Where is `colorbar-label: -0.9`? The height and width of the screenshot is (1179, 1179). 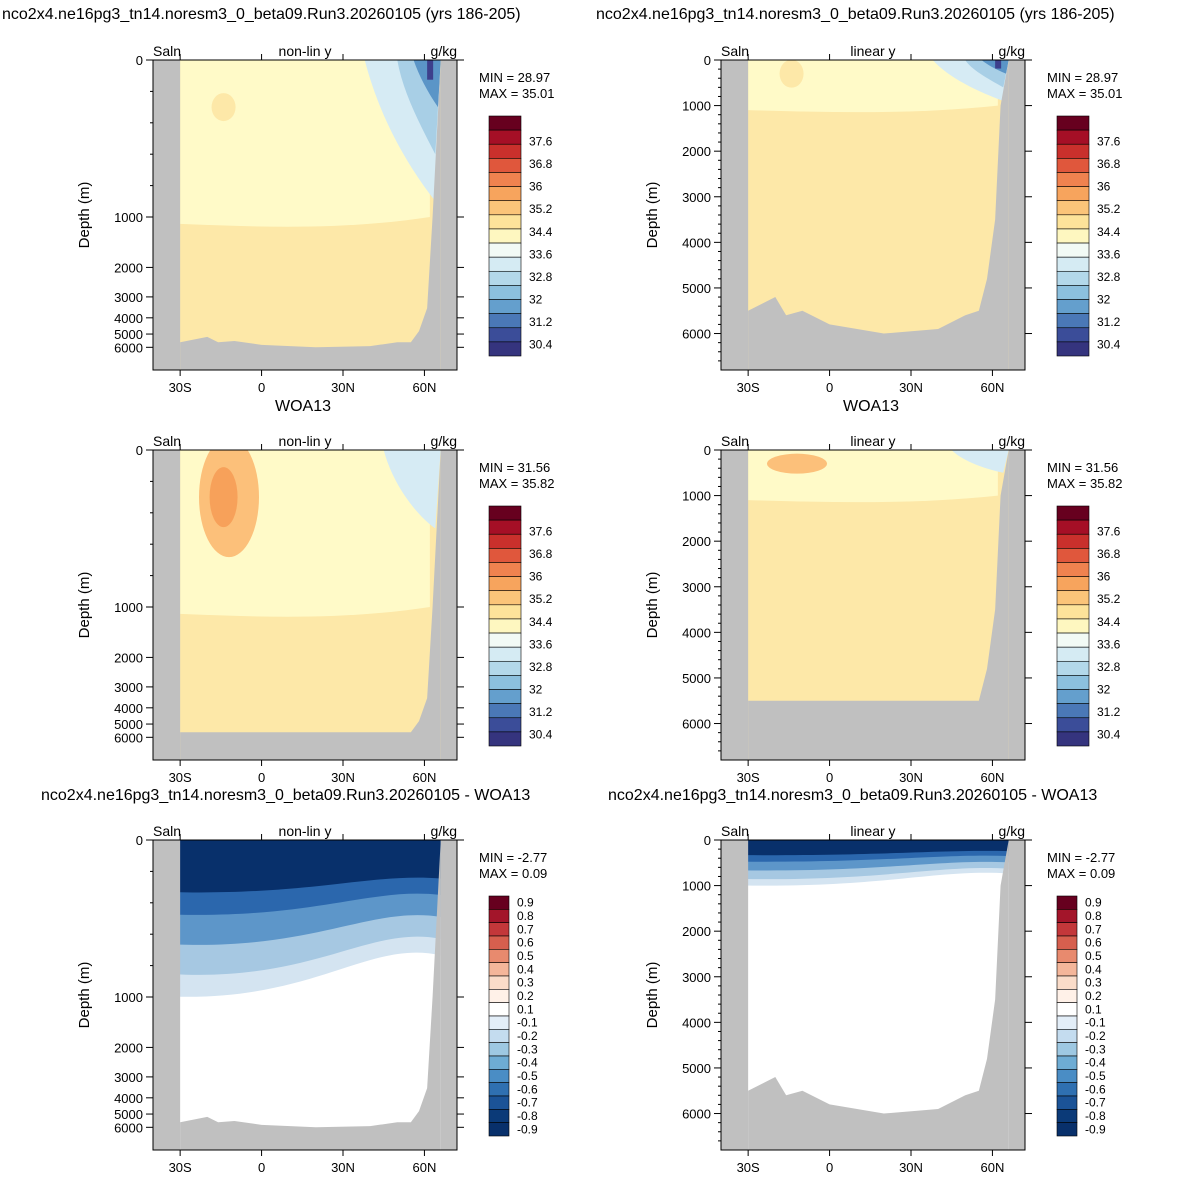 colorbar-label: -0.9 is located at coordinates (527, 1129).